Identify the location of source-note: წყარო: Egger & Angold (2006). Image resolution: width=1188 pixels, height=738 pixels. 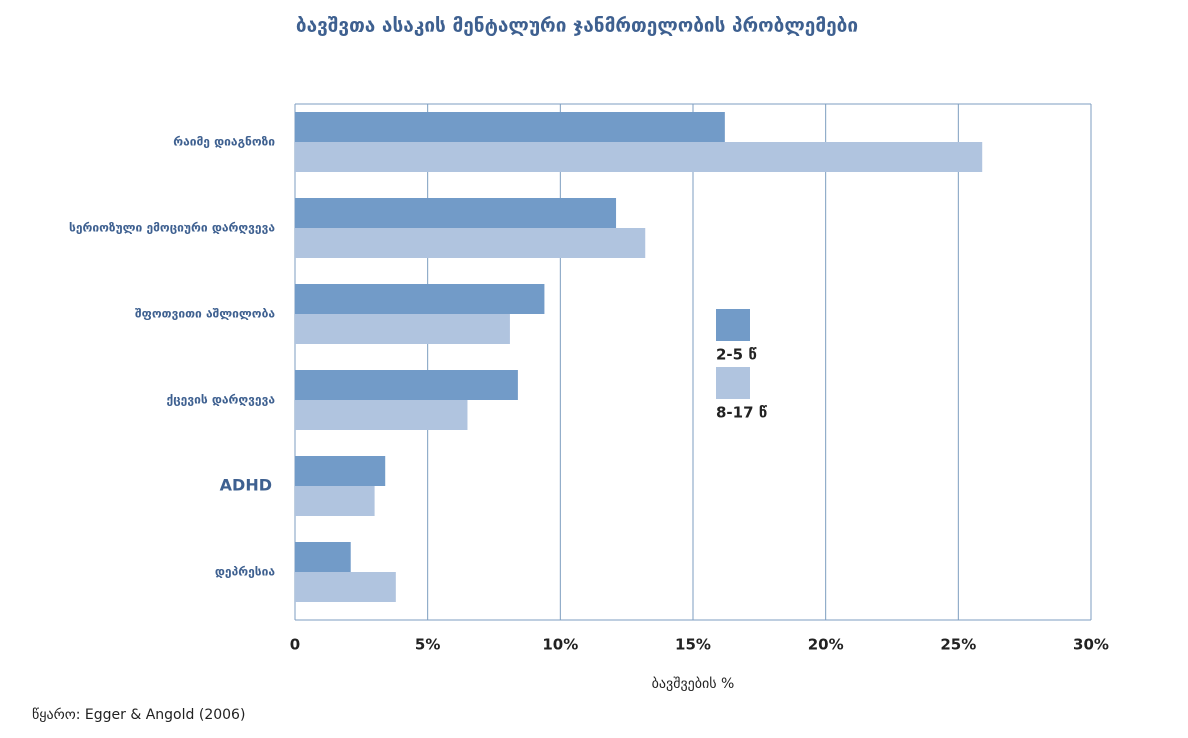
(138, 714).